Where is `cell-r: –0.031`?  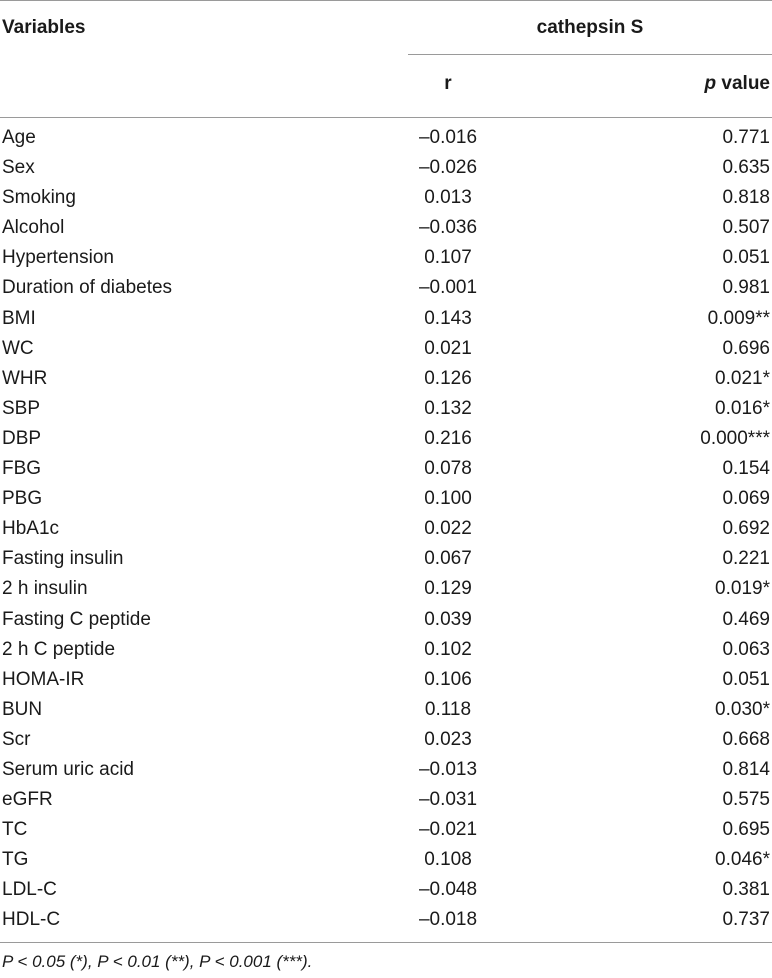 cell-r: –0.031 is located at coordinates (448, 800).